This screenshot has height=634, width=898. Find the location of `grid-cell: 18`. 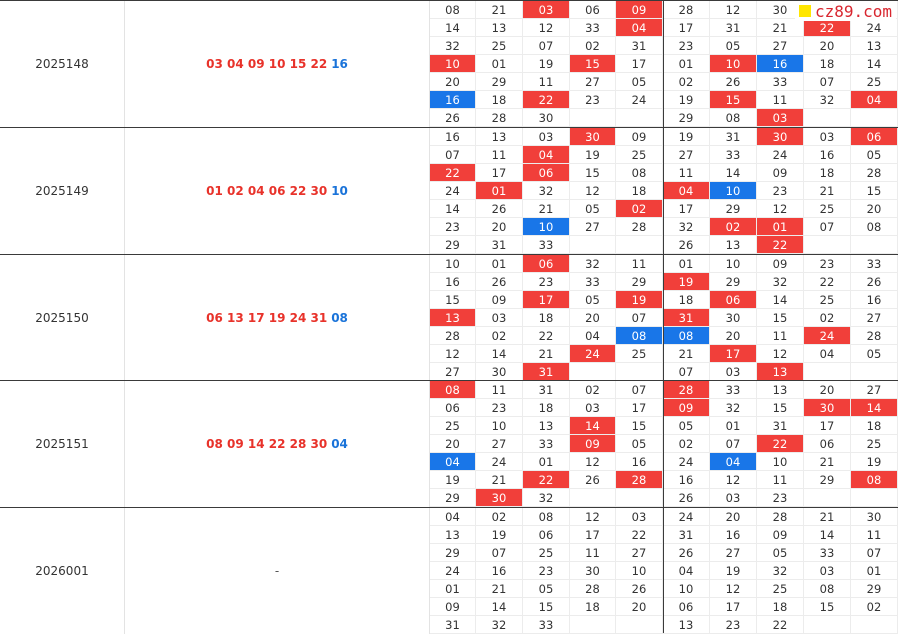

grid-cell: 18 is located at coordinates (499, 100).